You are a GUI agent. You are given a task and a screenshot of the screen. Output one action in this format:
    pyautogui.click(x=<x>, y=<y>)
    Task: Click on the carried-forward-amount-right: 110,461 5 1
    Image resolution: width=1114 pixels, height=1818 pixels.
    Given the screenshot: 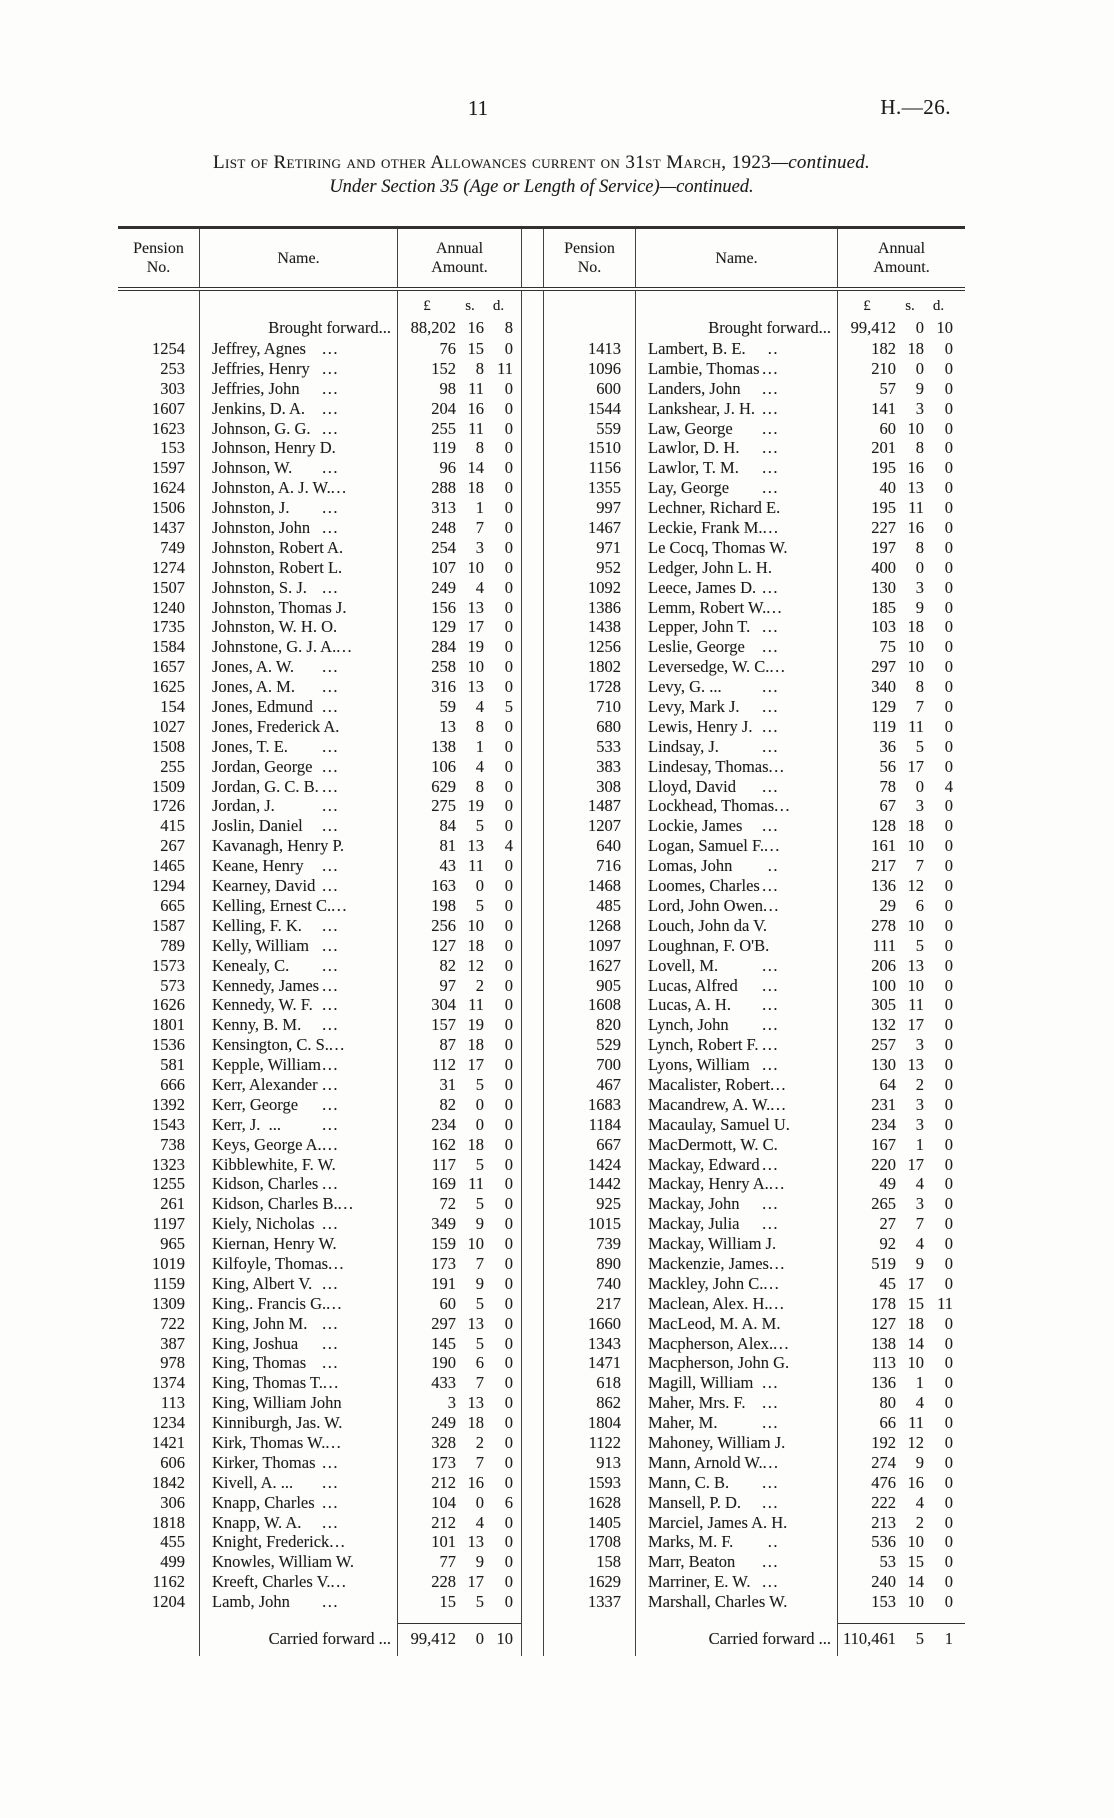 What is the action you would take?
    pyautogui.click(x=897, y=1638)
    